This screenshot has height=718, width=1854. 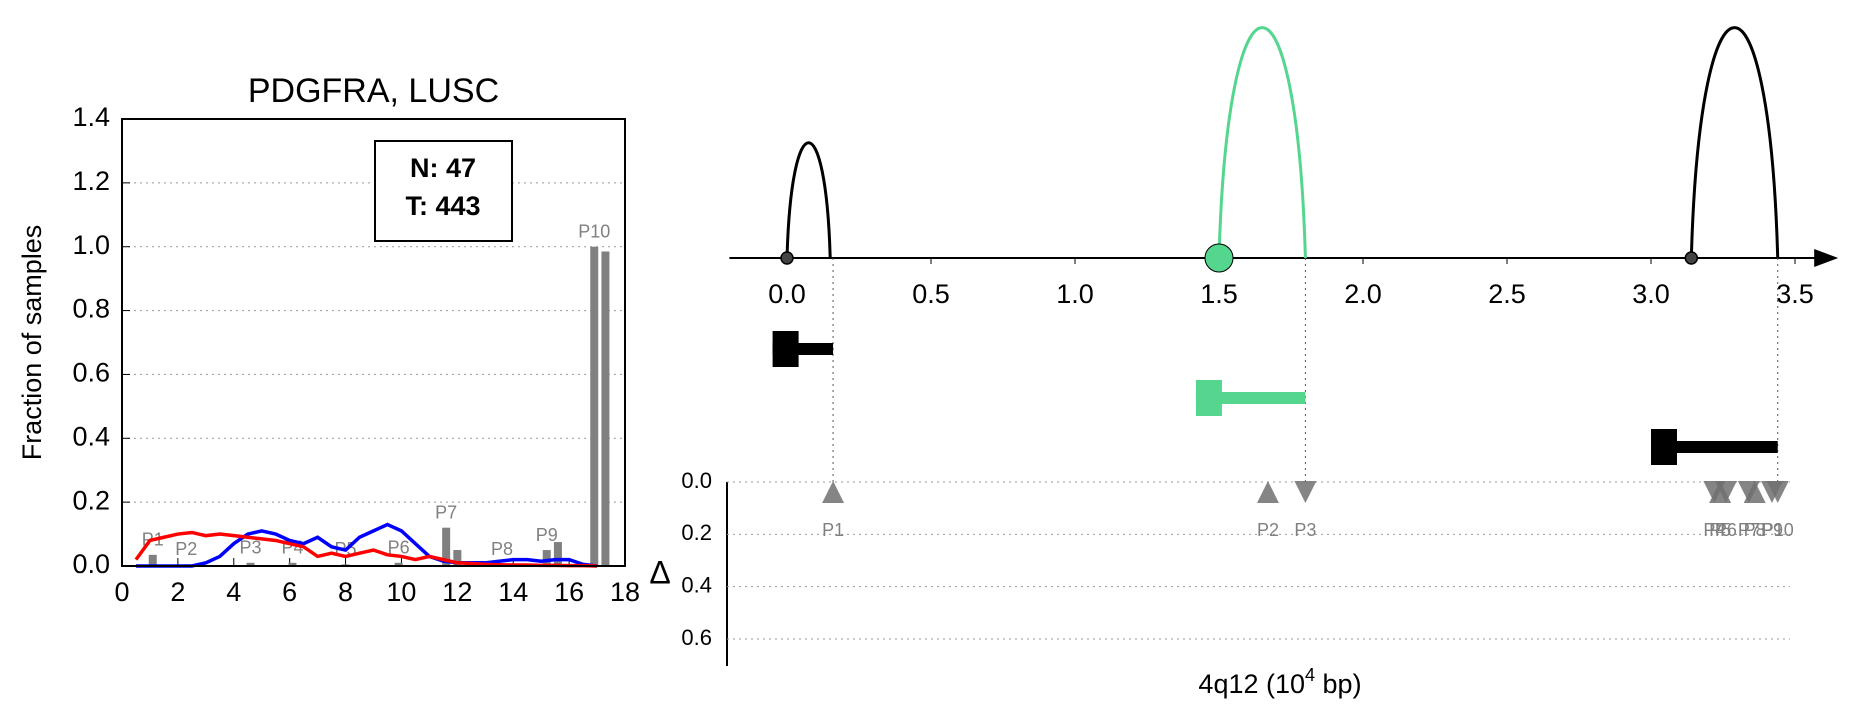 What do you see at coordinates (1651, 294) in the screenshot?
I see `x-tick-label: 3.0` at bounding box center [1651, 294].